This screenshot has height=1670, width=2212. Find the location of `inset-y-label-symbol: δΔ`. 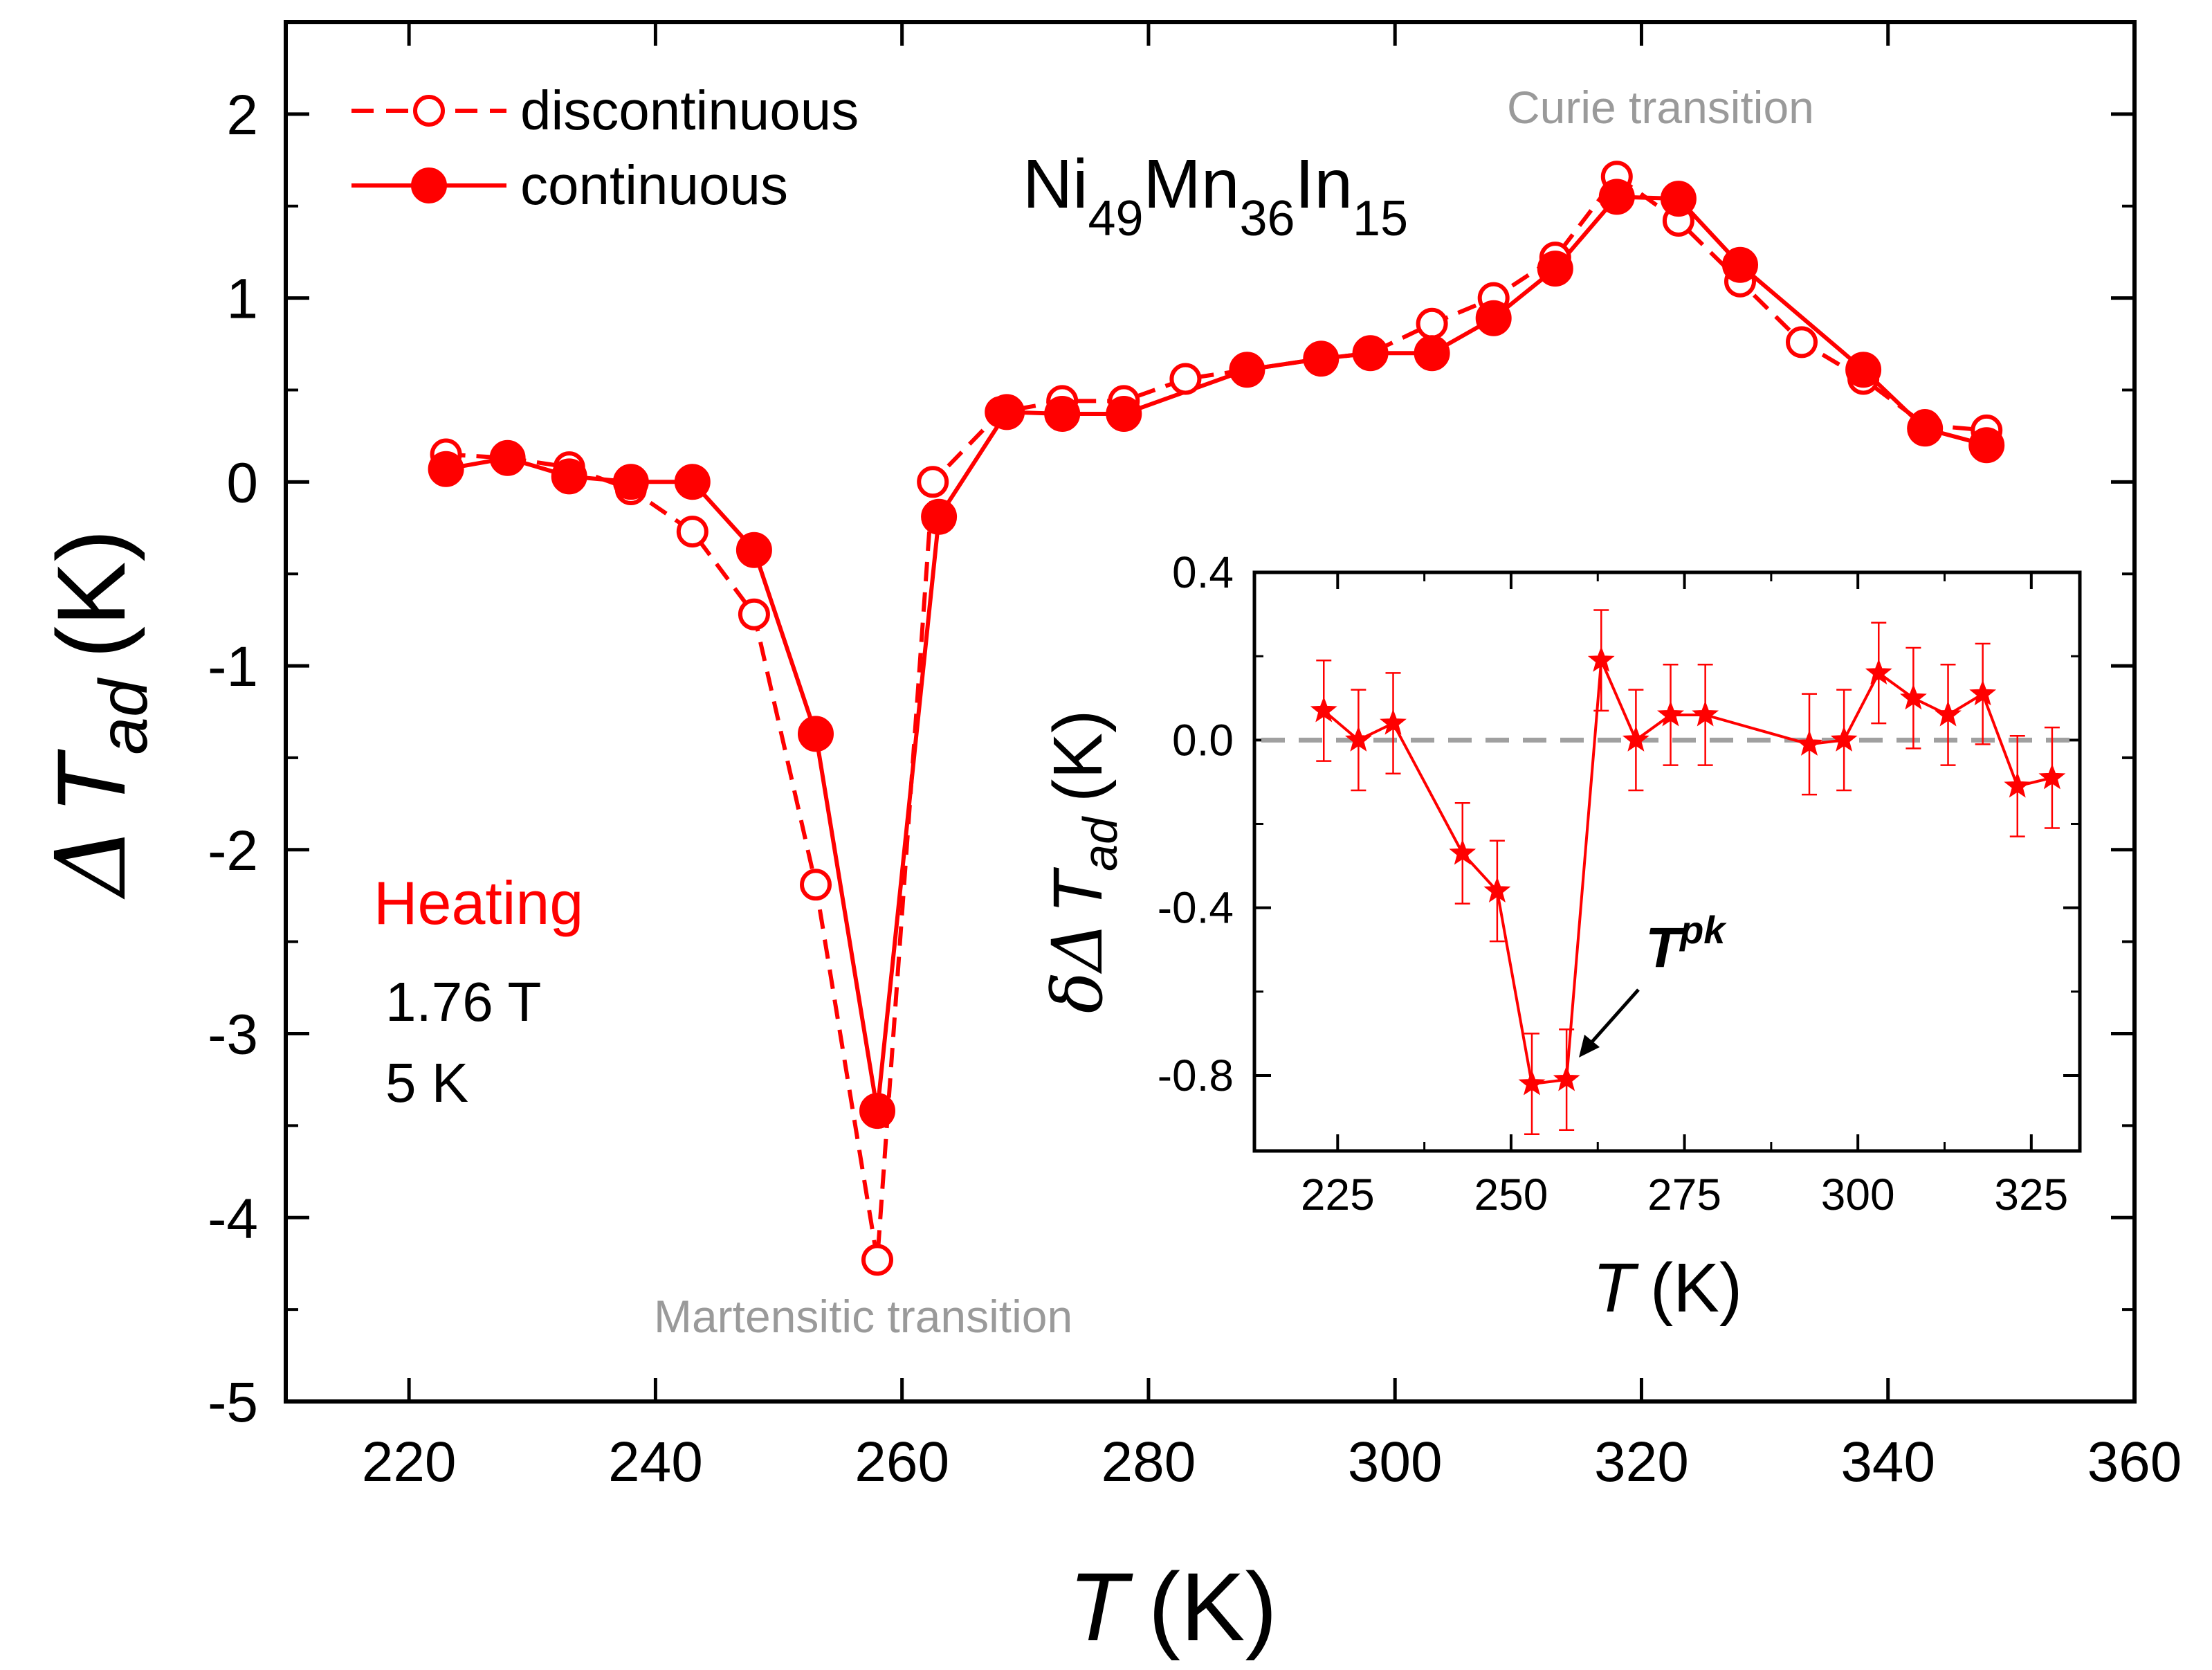

inset-y-label-symbol: δΔ is located at coordinates (1077, 967).